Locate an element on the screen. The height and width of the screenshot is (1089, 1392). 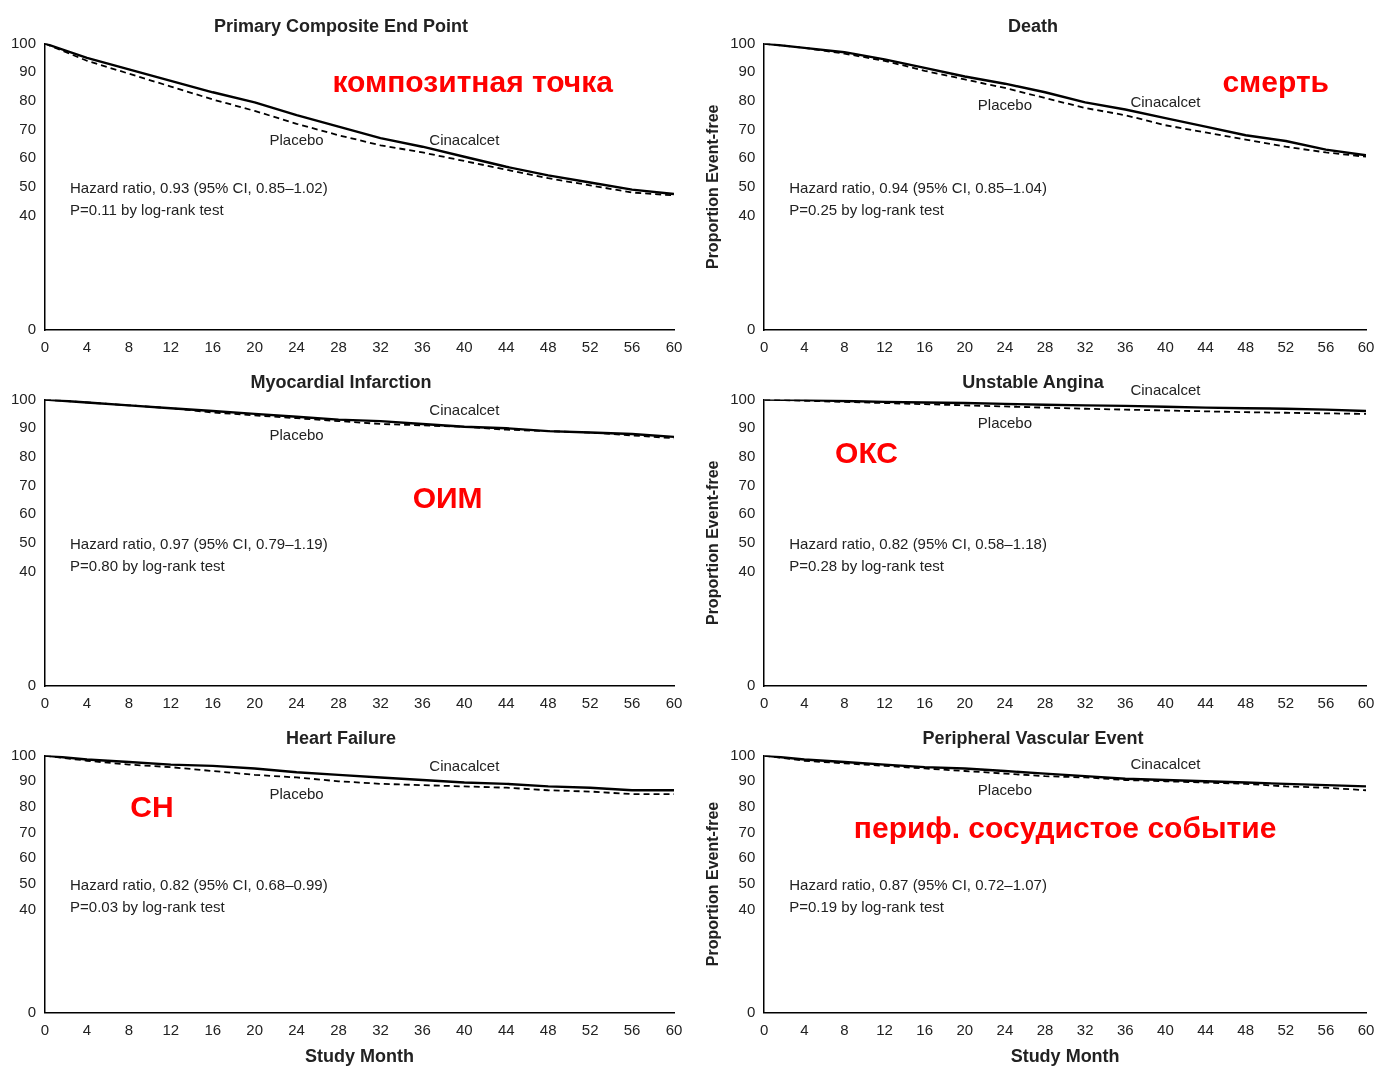
x-tick-label: 8 is located at coordinates (129, 703).